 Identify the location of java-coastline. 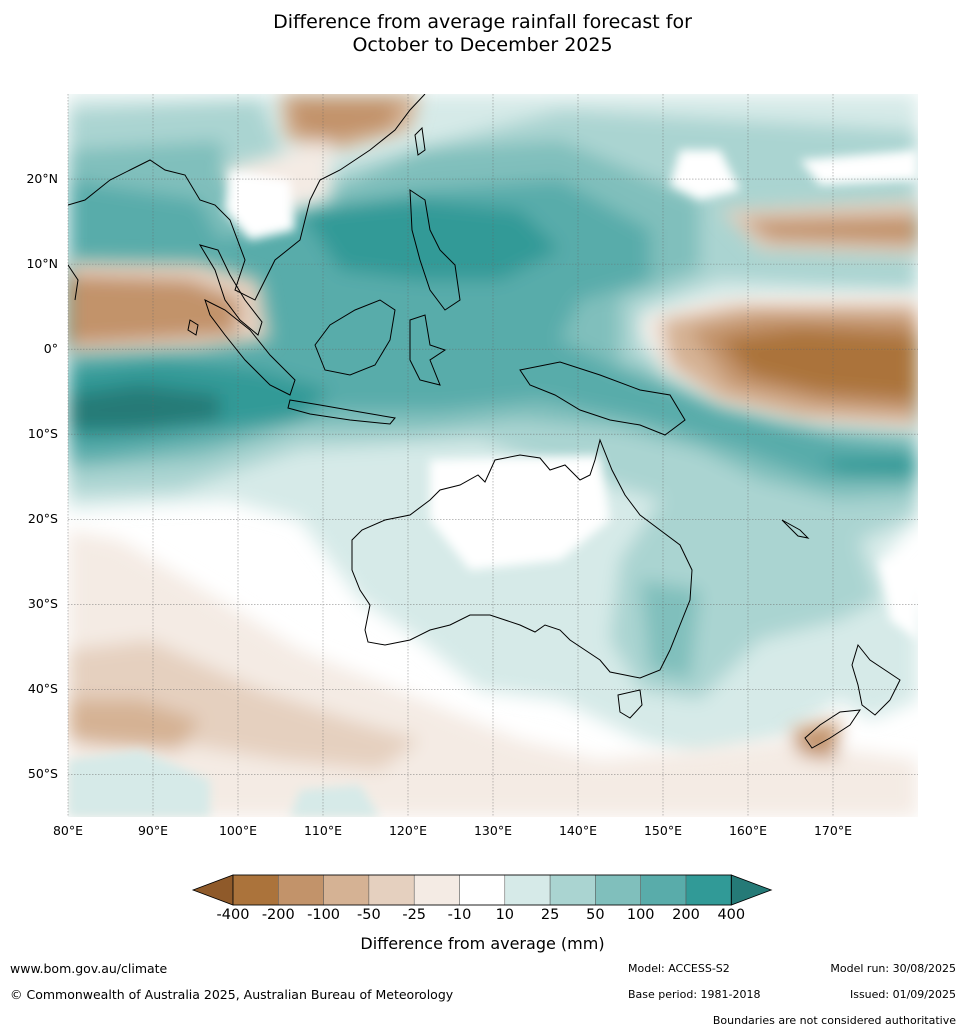
(341, 412).